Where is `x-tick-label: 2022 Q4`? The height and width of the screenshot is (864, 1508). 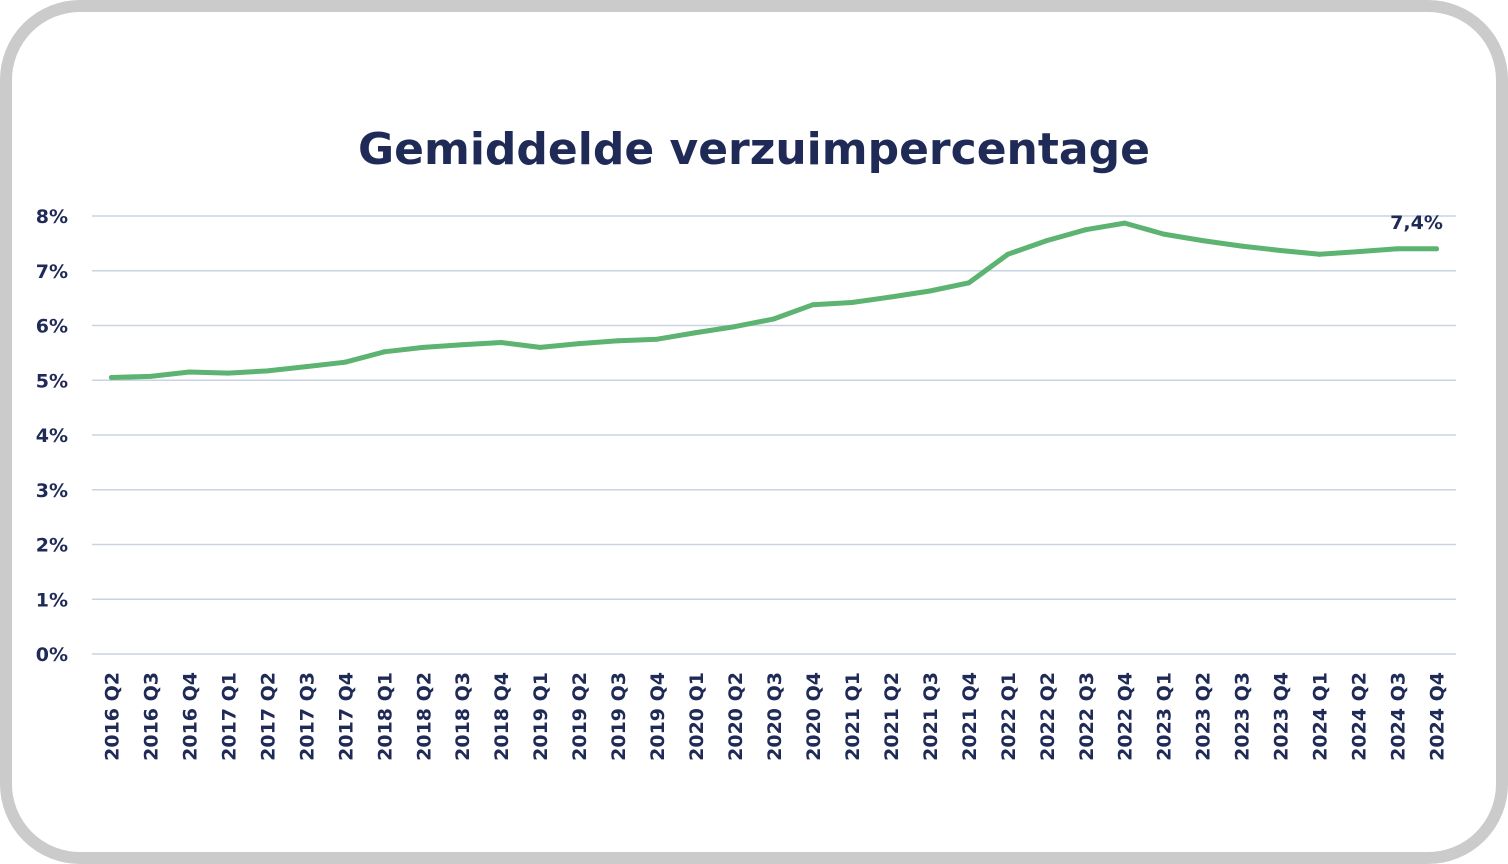 x-tick-label: 2022 Q4 is located at coordinates (1126, 716).